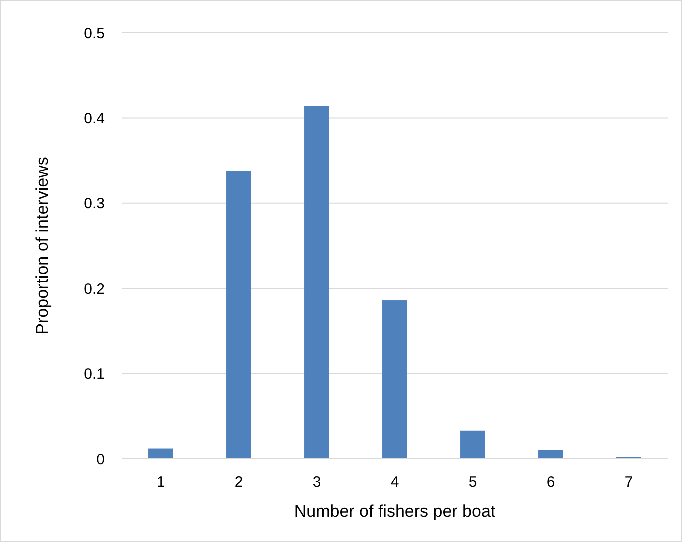 This screenshot has width=682, height=542. Describe the element at coordinates (395, 482) in the screenshot. I see `x-tick-label: 4` at that location.